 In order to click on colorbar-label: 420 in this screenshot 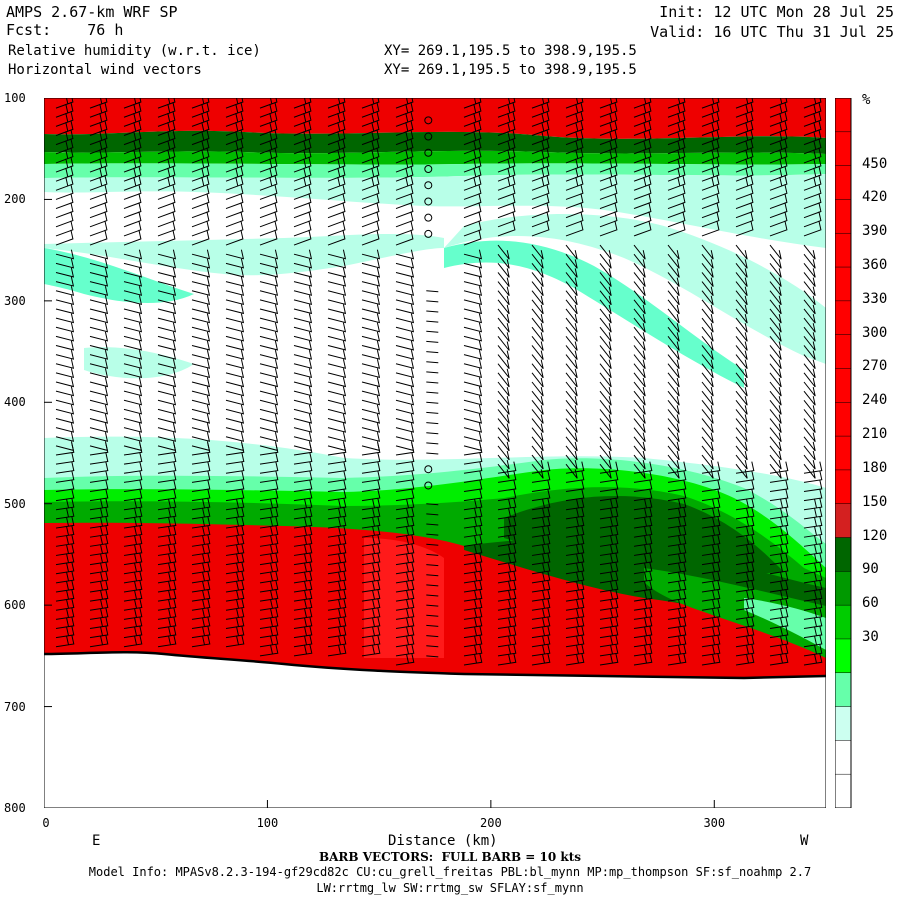, I will do `click(875, 197)`.